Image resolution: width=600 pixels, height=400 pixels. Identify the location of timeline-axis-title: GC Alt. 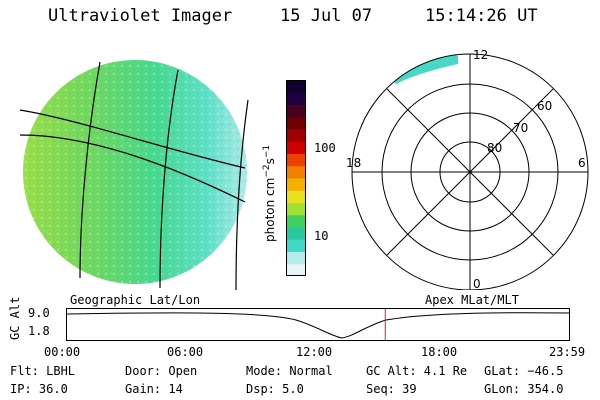
(15, 318).